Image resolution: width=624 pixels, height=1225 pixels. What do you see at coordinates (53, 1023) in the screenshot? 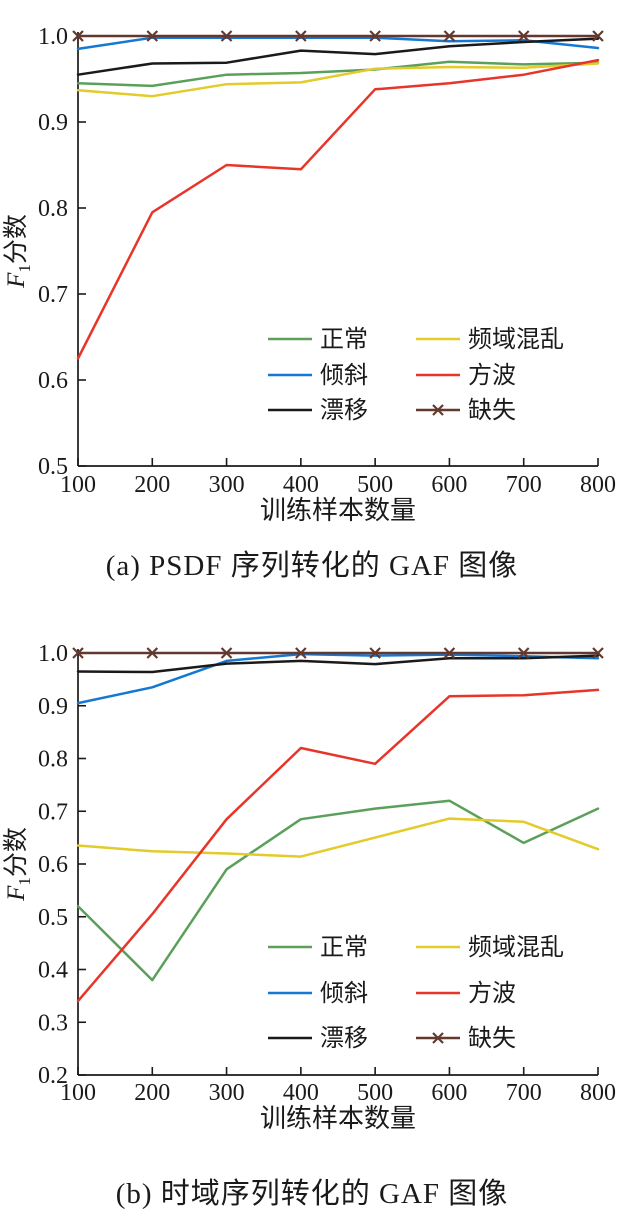
I see `y-tick-label: 0.3` at bounding box center [53, 1023].